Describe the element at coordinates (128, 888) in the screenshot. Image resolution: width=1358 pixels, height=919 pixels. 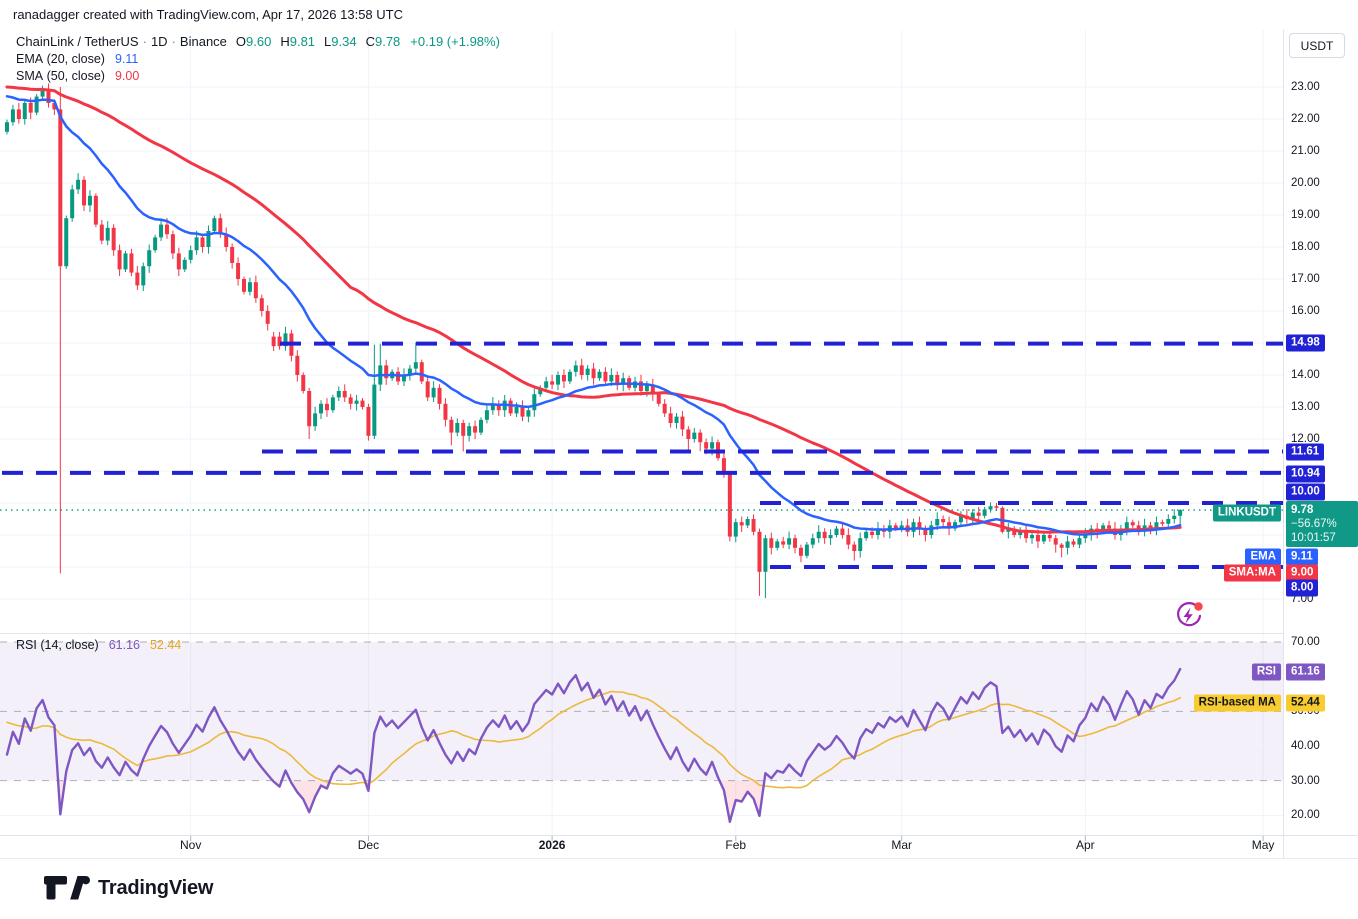
I see `tradingview-logo: TradingView` at that location.